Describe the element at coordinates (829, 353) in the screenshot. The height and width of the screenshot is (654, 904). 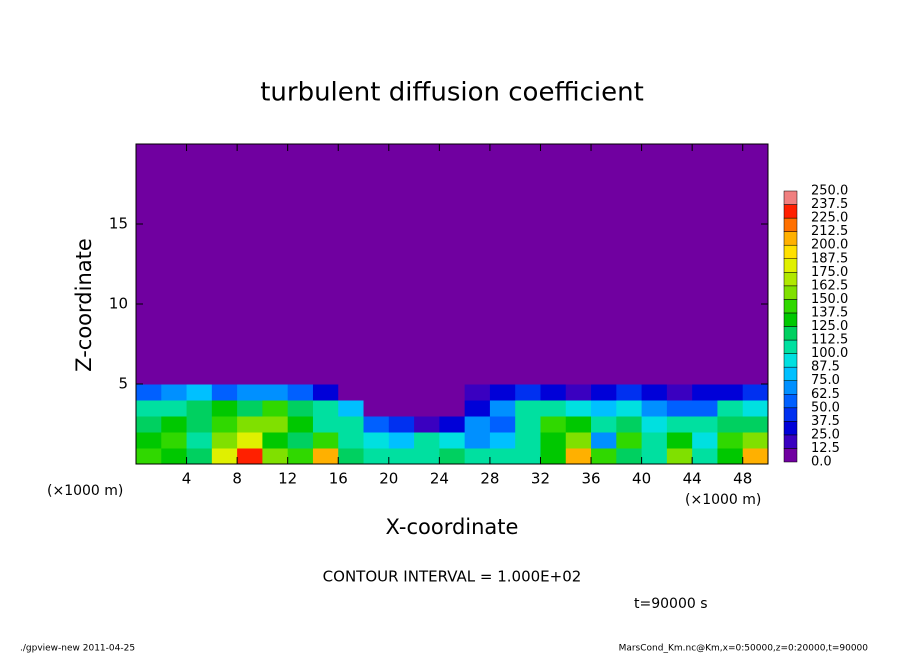
I see `colorbar-label: 100.0` at that location.